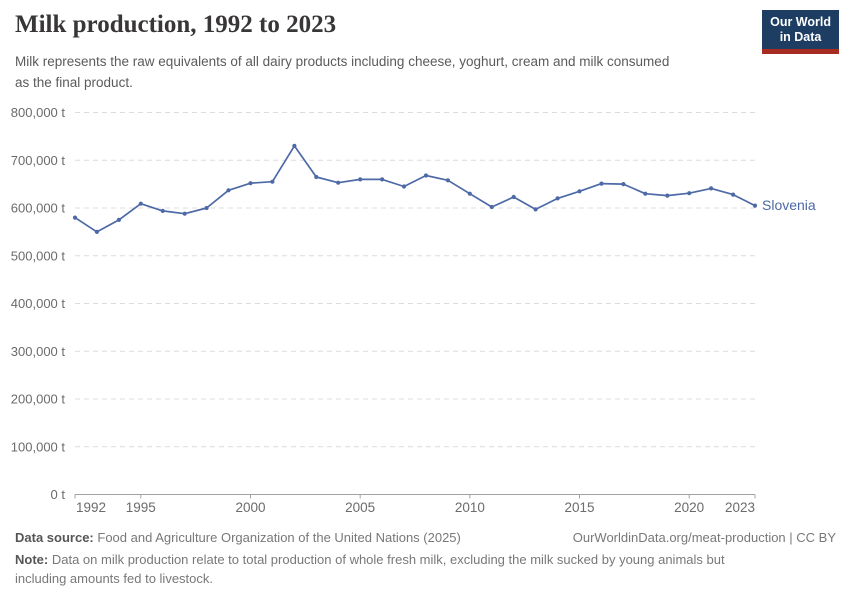 The height and width of the screenshot is (600, 850). Describe the element at coordinates (38, 446) in the screenshot. I see `y-axis-label: 100,000 t` at that location.